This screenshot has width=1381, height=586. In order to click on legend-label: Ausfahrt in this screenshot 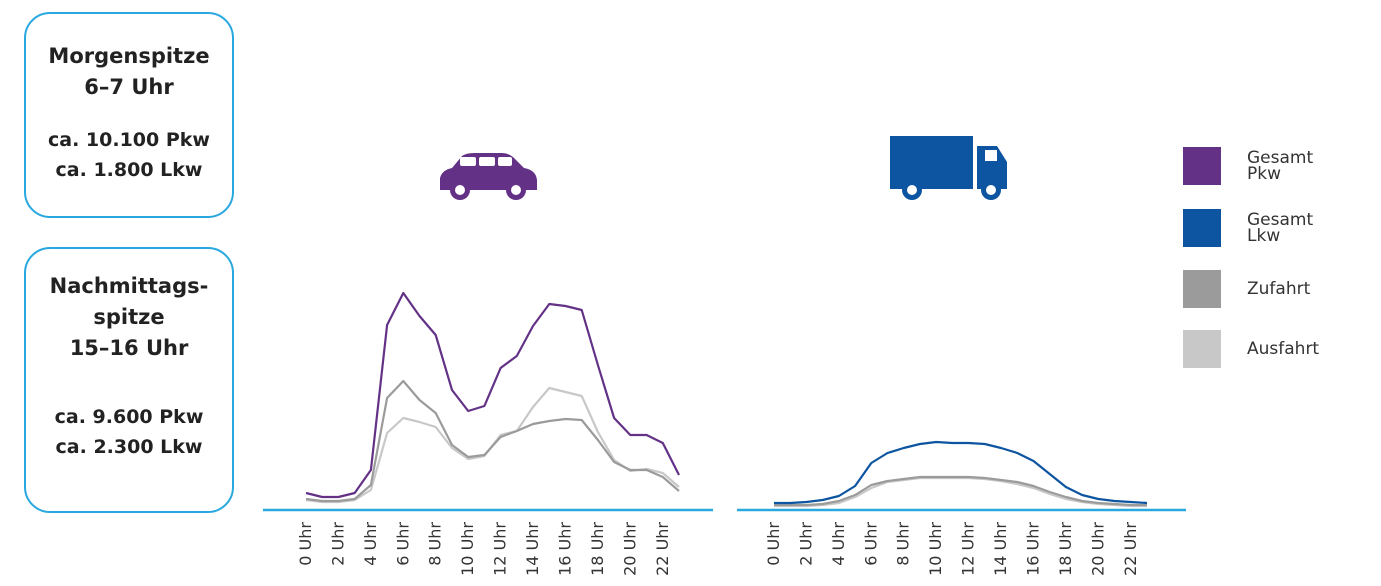, I will do `click(1283, 349)`.